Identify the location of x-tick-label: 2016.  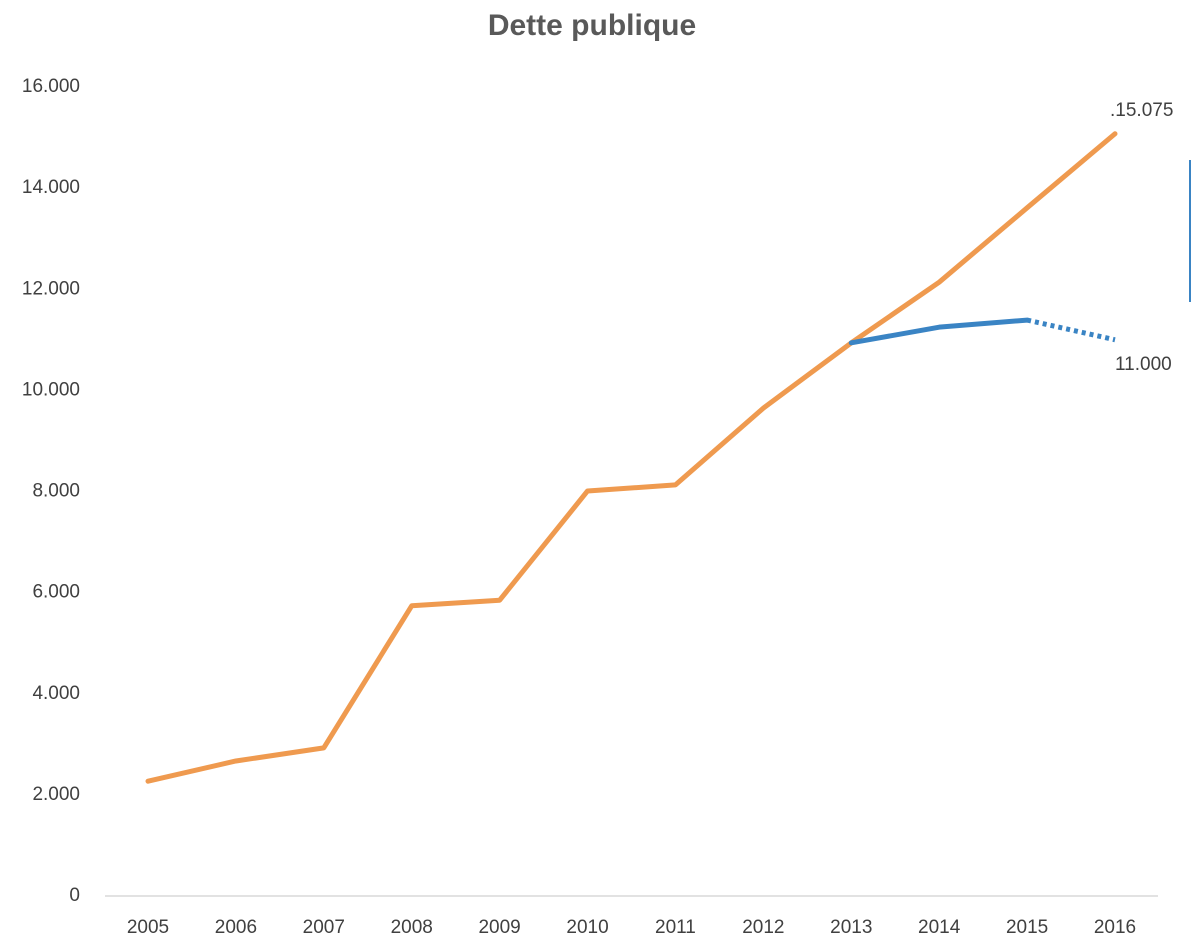
(1115, 927).